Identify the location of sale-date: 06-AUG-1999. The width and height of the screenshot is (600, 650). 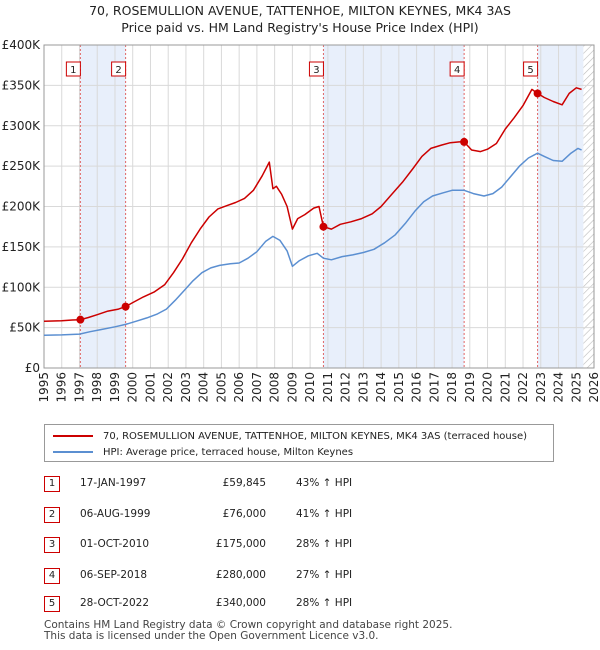
(115, 514).